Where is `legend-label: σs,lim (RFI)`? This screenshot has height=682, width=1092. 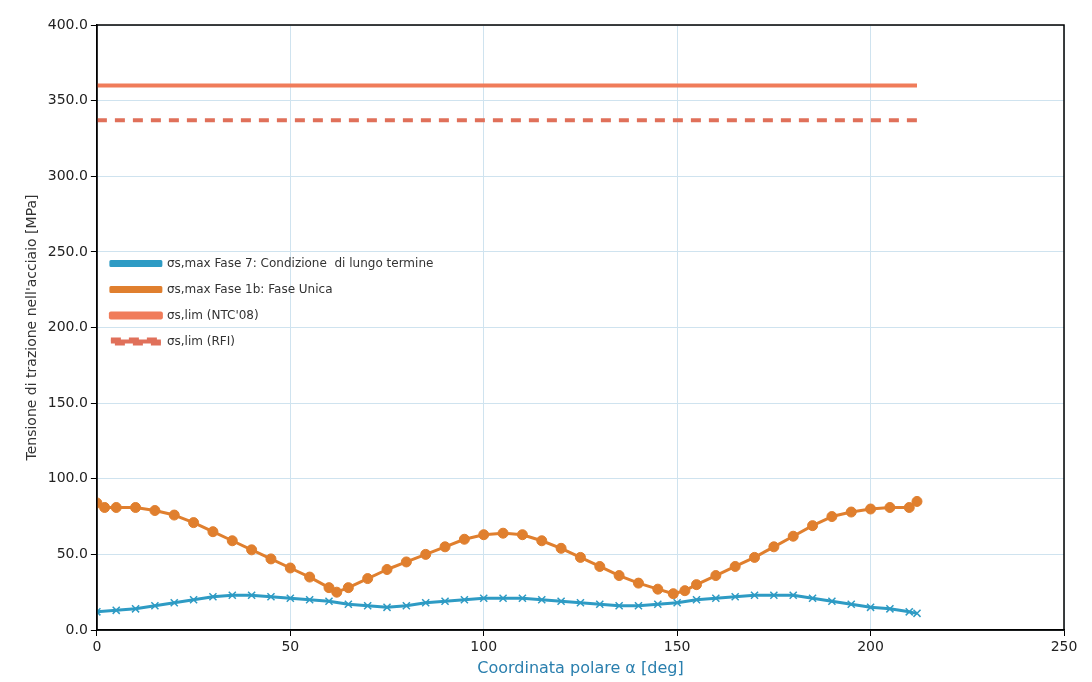
legend-label: σs,lim (RFI) is located at coordinates (200, 340).